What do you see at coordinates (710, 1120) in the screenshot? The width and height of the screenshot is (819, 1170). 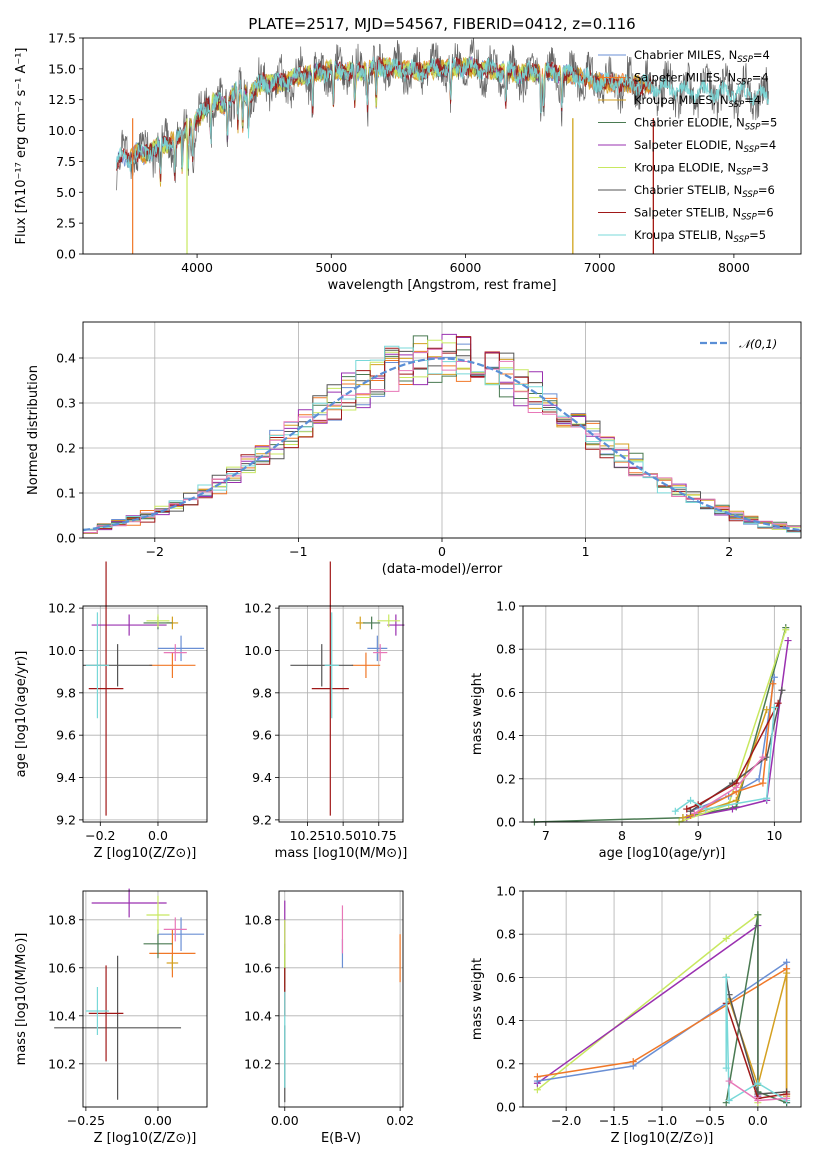 I see `x-tick-label: −0.5` at bounding box center [710, 1120].